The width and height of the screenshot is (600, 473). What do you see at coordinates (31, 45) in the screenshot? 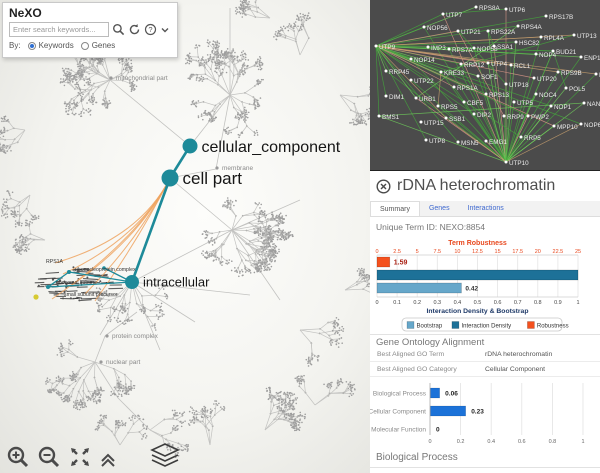
I see `radio-keywords` at bounding box center [31, 45].